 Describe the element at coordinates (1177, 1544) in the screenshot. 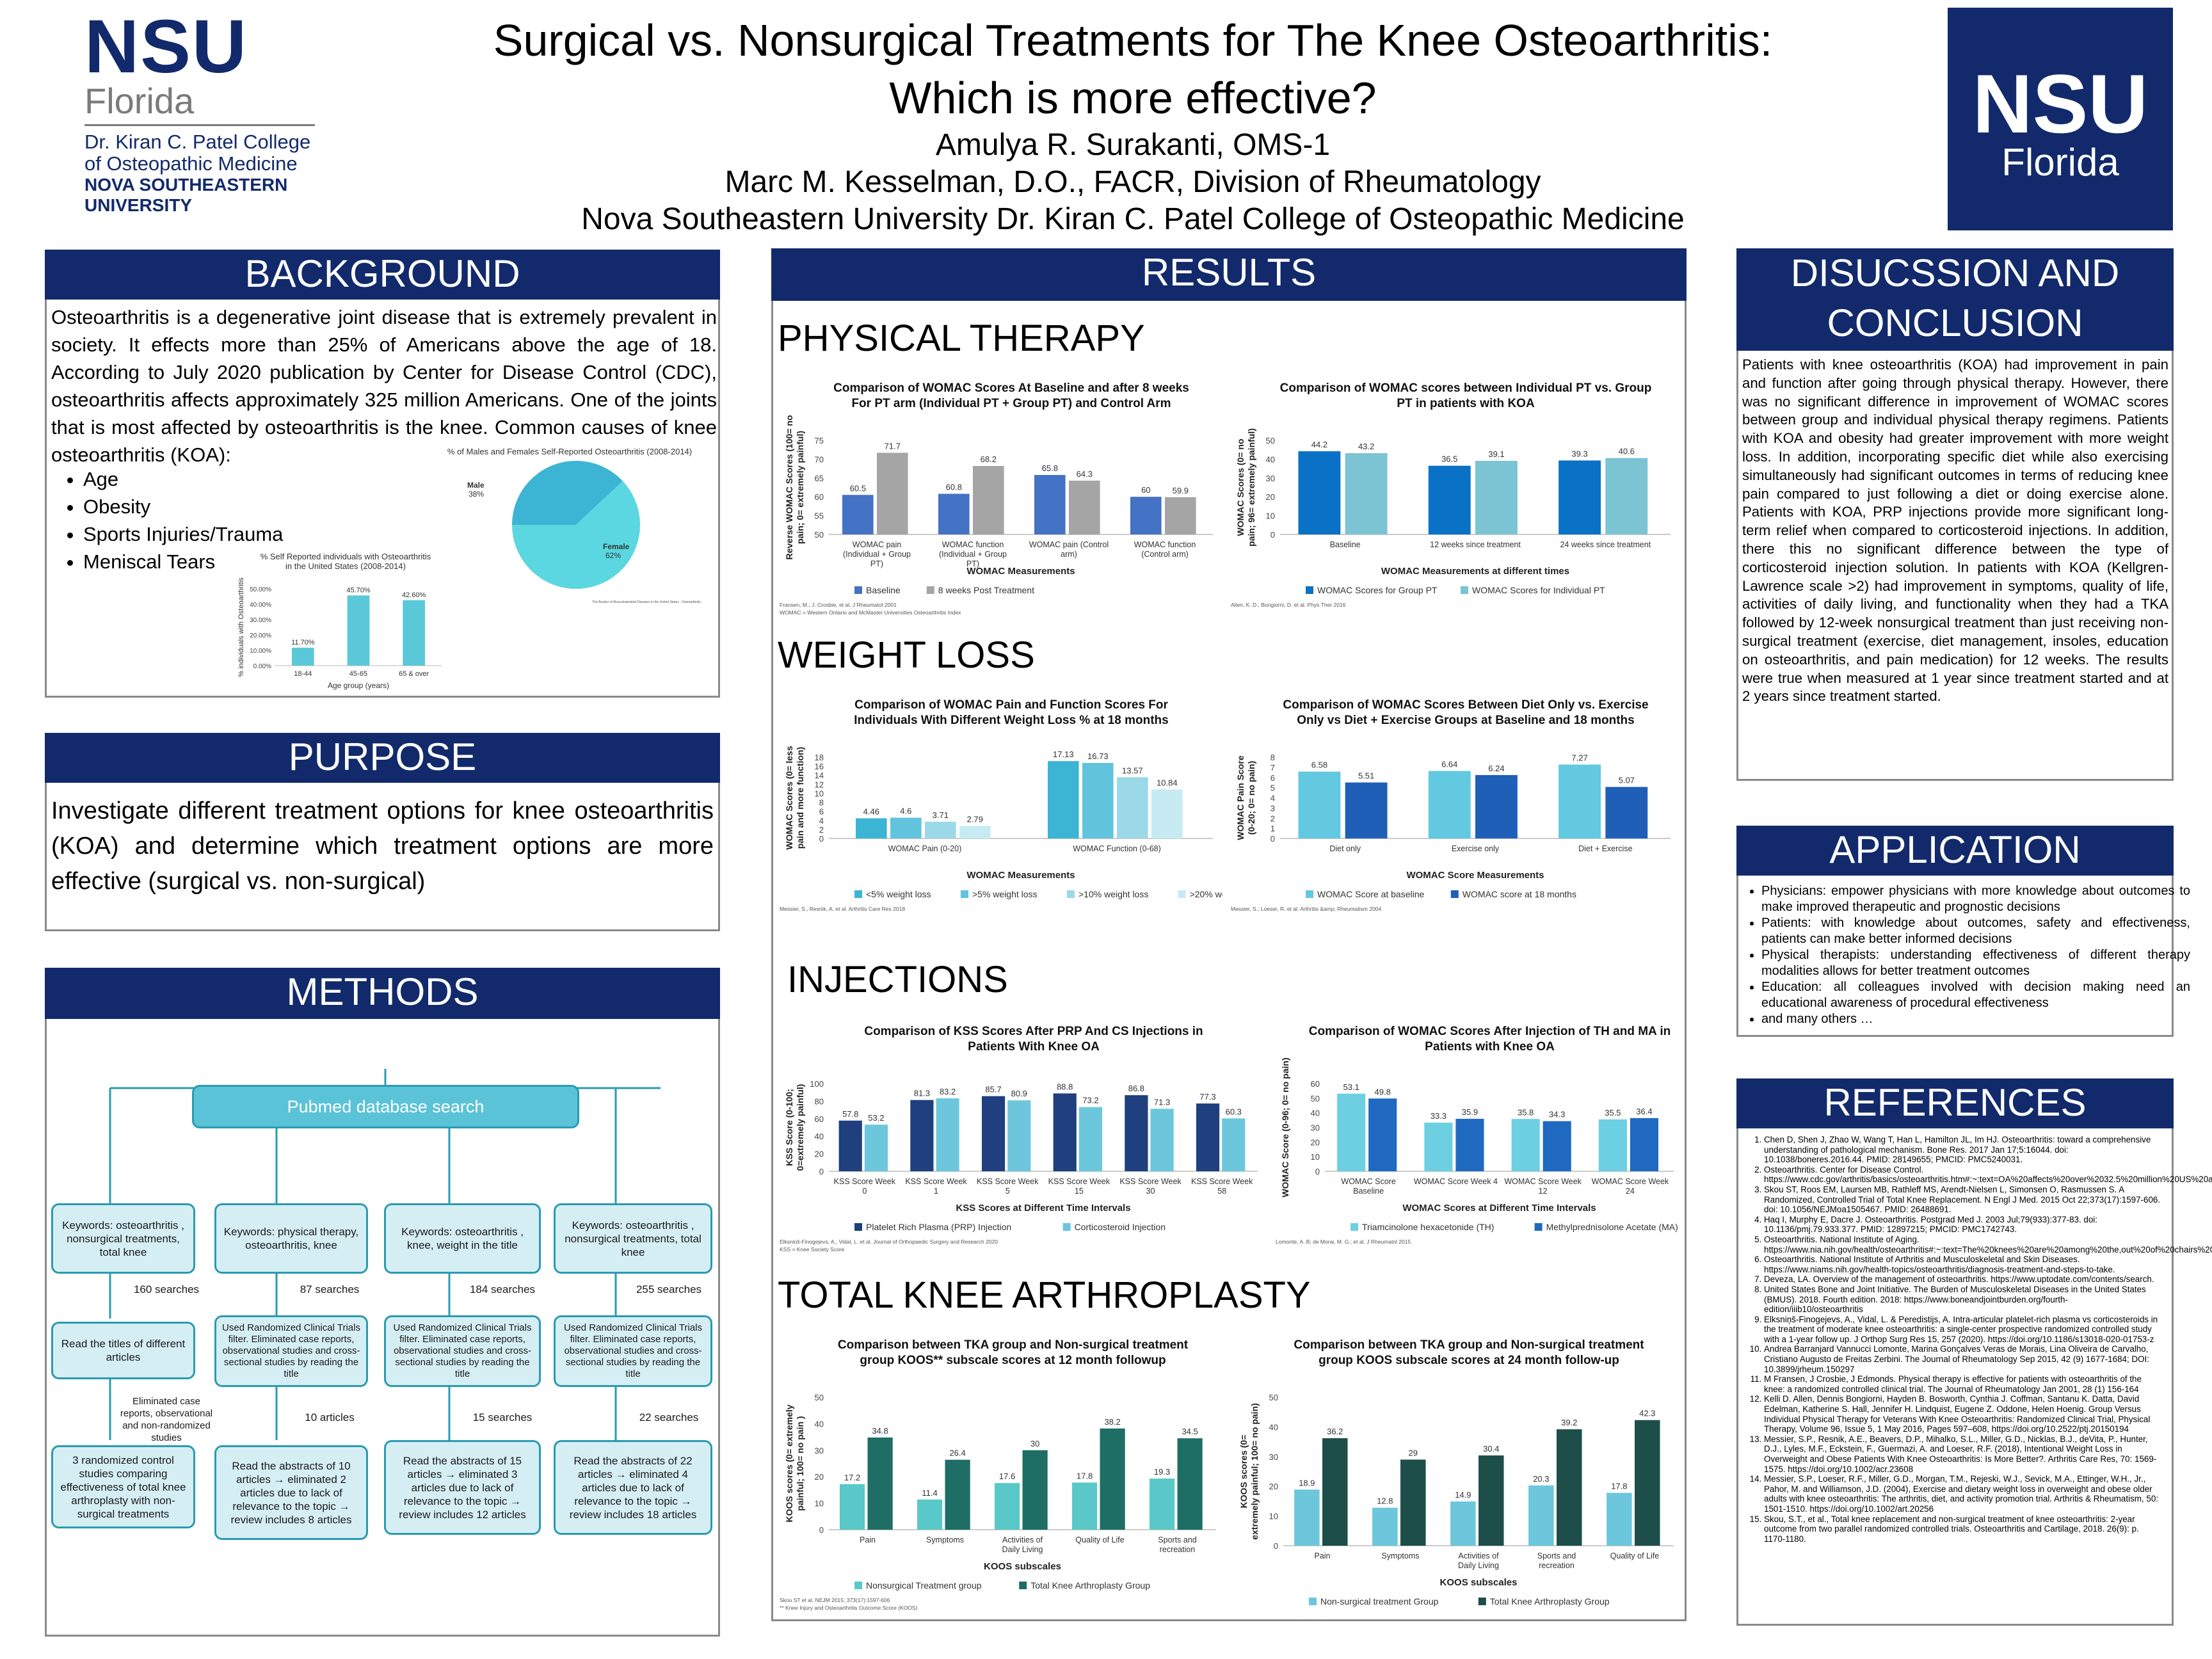

I see `x-category: Sports and recreation` at that location.